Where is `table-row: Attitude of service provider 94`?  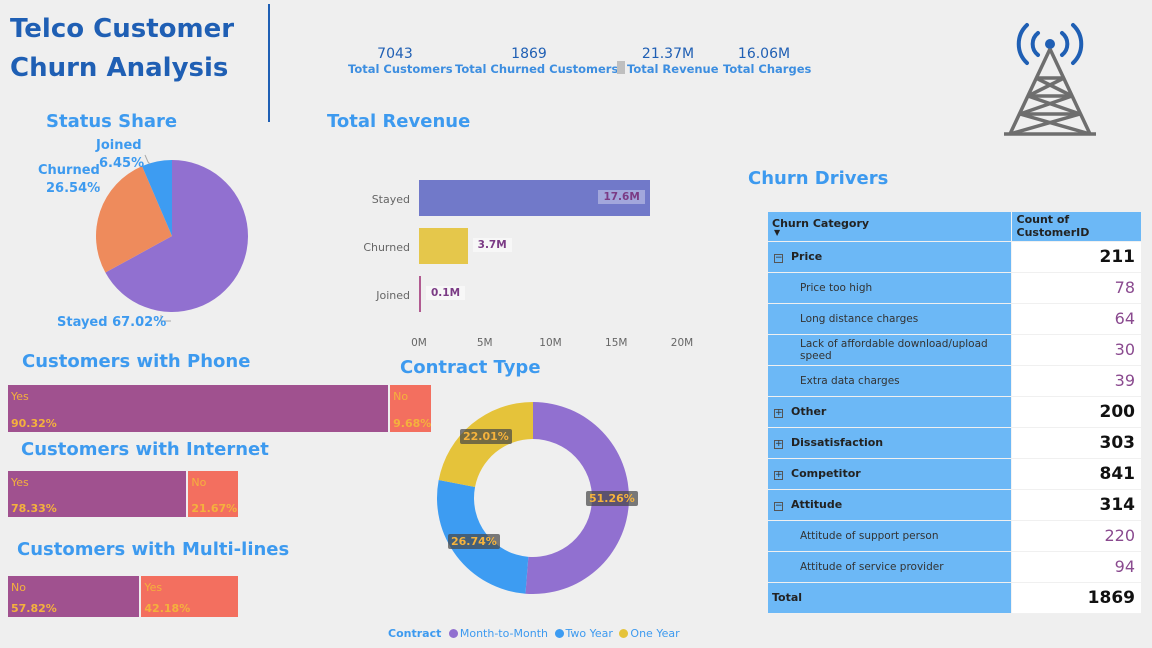
table-row: Attitude of service provider 94 is located at coordinates (954, 567).